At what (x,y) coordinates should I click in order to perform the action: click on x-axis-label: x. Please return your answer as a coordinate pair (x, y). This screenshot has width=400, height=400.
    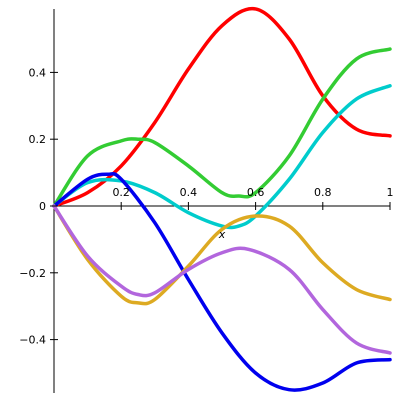
    Looking at the image, I should click on (222, 234).